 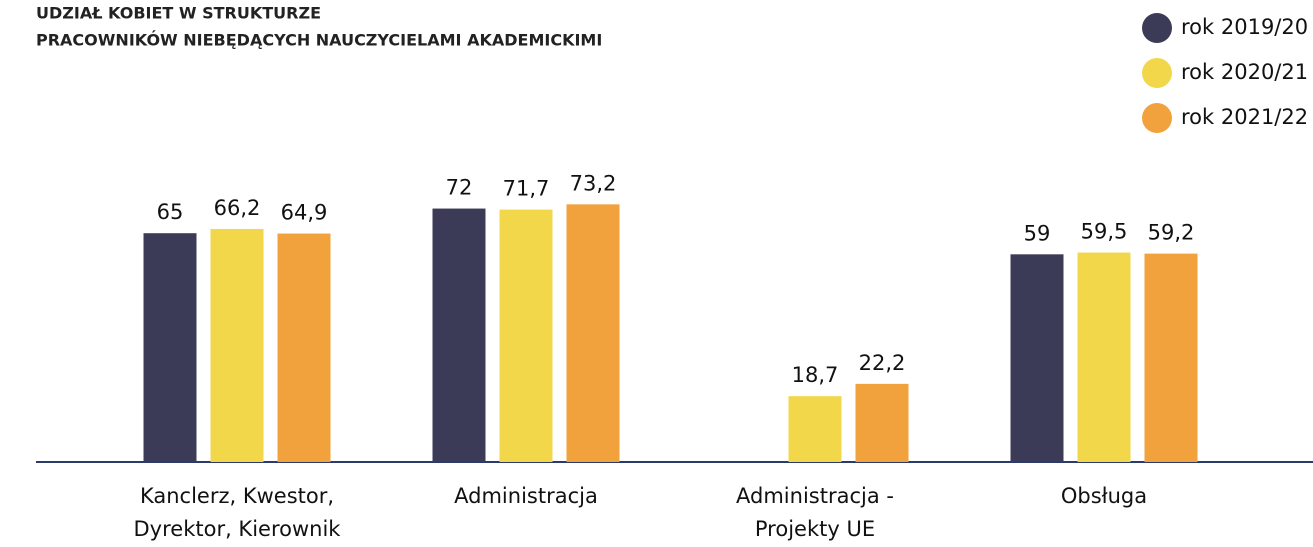 I want to click on value-label: 65, so click(x=170, y=212).